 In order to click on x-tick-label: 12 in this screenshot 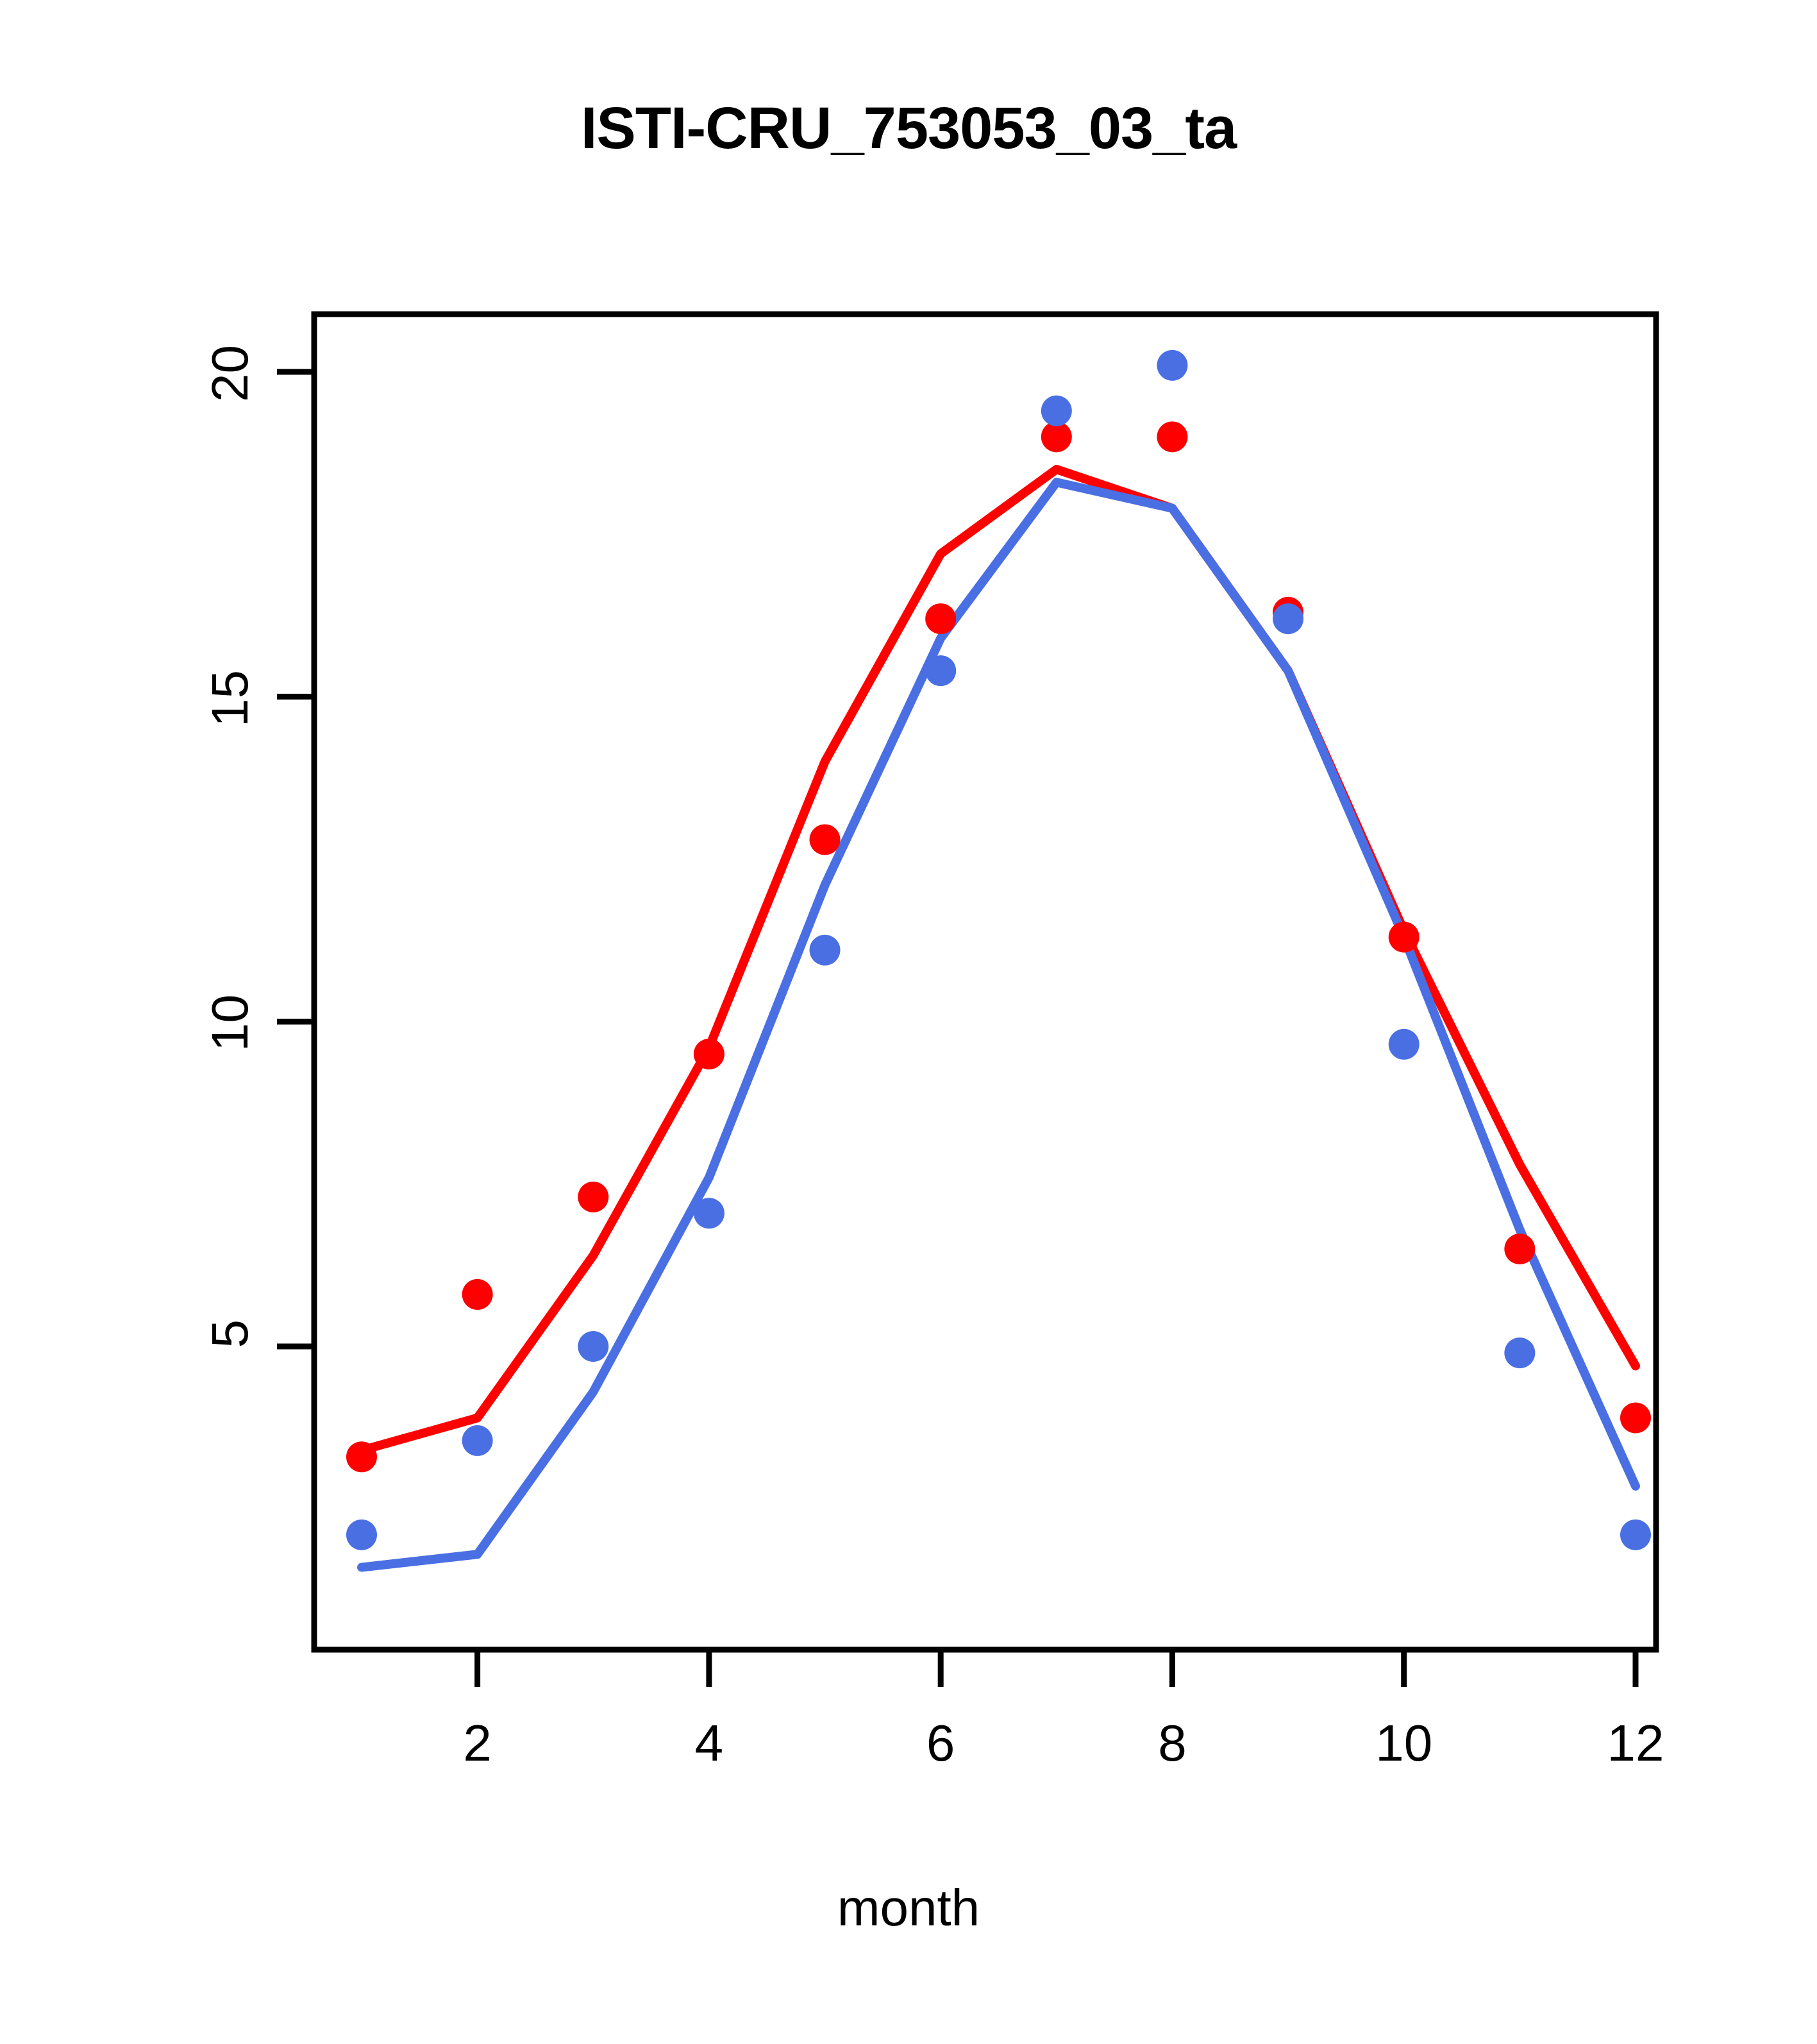, I will do `click(1636, 1743)`.